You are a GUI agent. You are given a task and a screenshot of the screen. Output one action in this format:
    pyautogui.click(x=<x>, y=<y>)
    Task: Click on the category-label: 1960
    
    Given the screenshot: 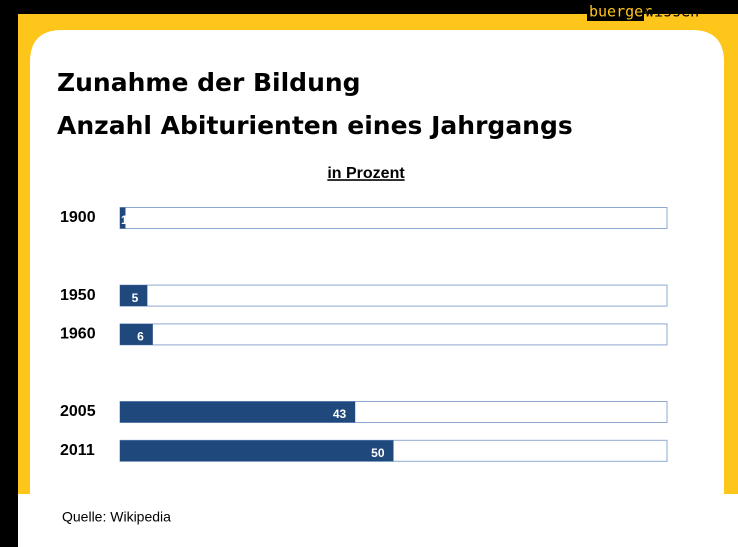 What is the action you would take?
    pyautogui.click(x=78, y=334)
    